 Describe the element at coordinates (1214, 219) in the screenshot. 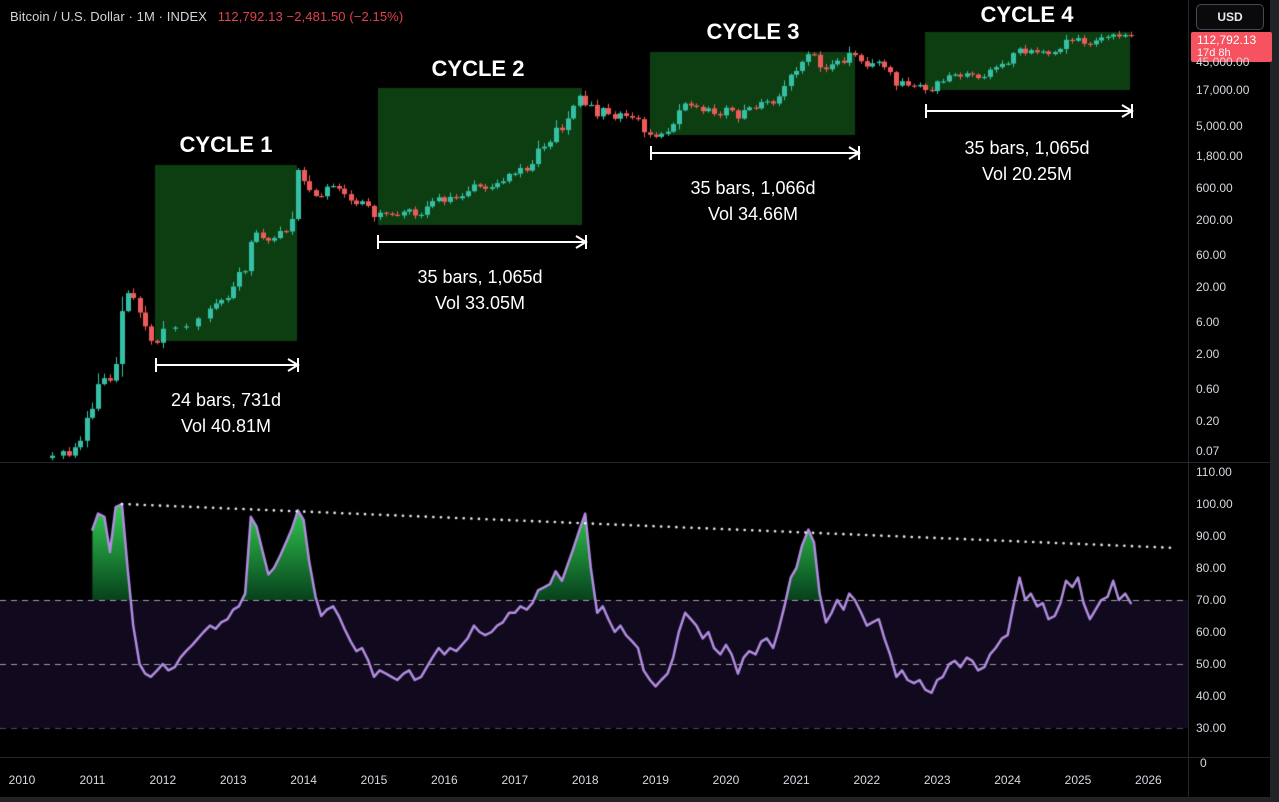

I see `price-axis-label: 200.00` at that location.